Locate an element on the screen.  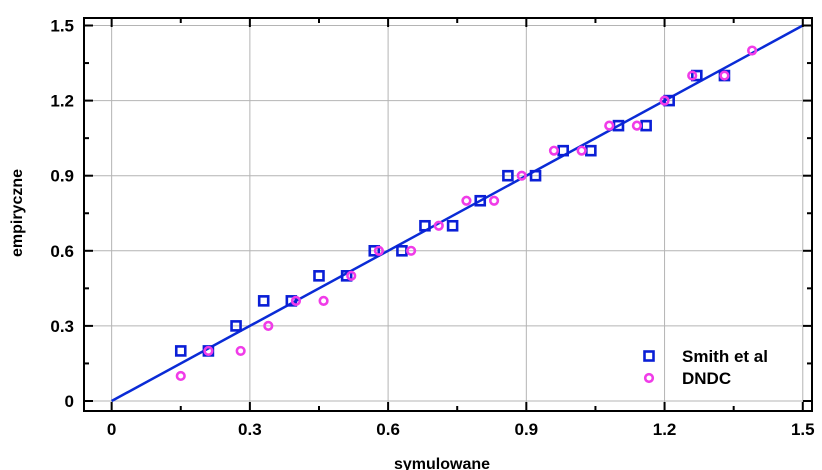
x-axis-title: symulowane is located at coordinates (442, 463).